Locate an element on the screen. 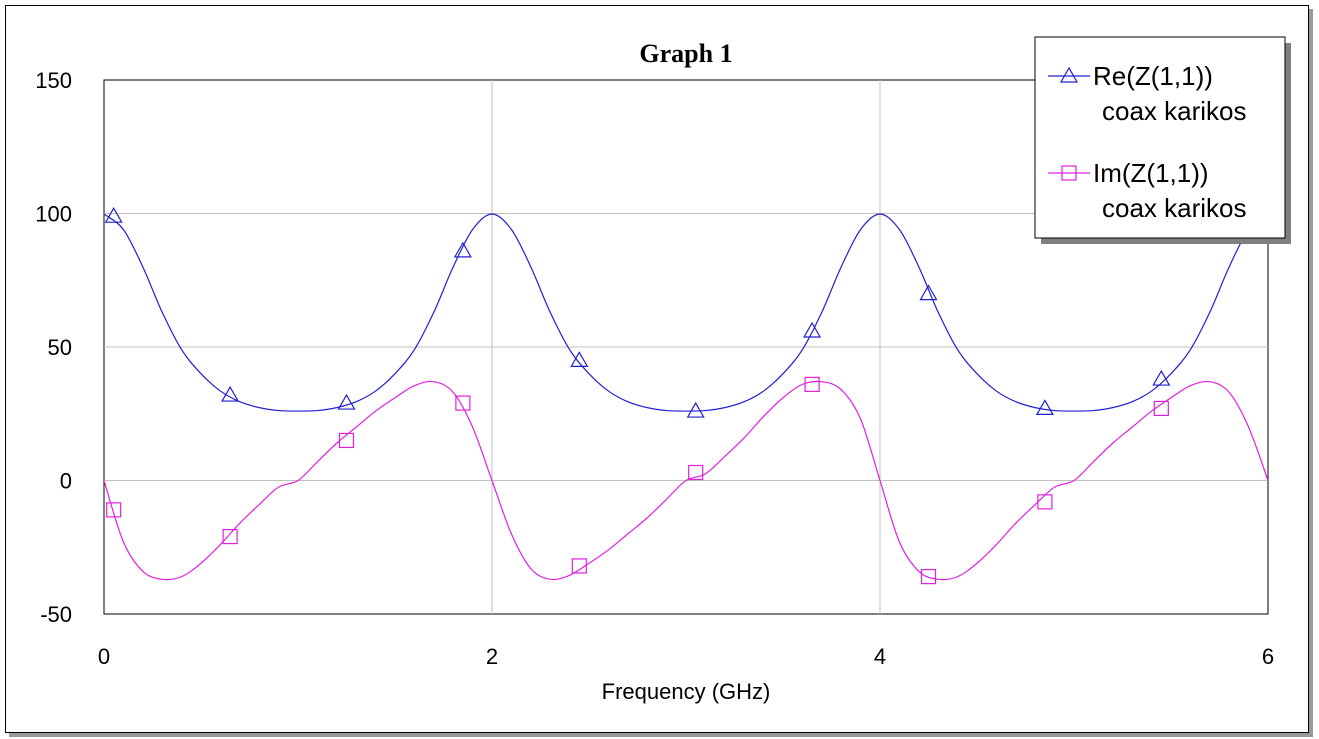  x-tick-label: 4 is located at coordinates (880, 656).